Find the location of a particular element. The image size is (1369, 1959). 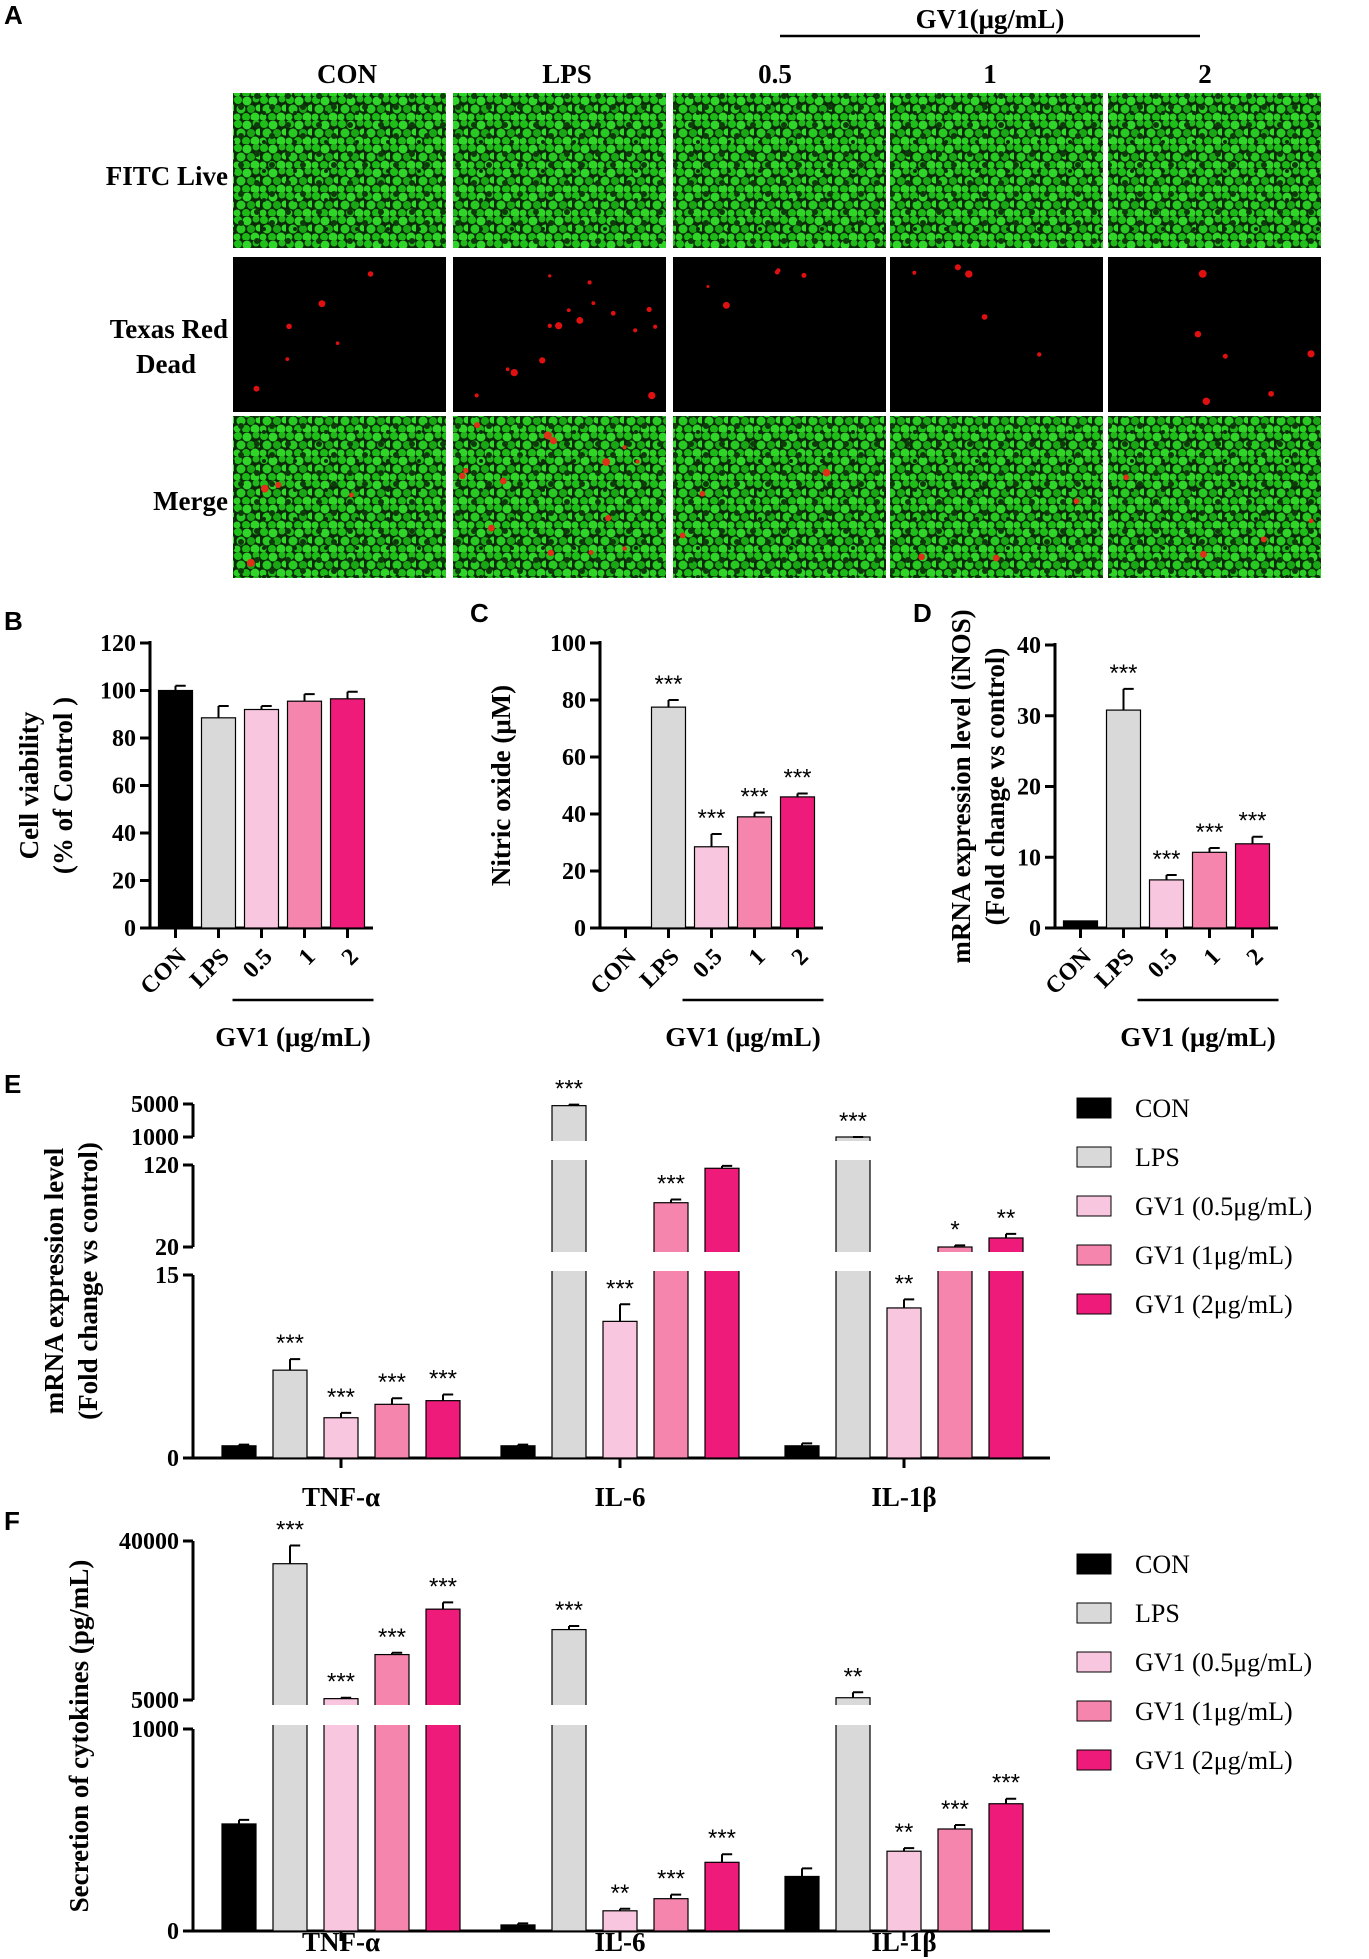

y-axis-title: Nitric oxide (μM) is located at coordinates (501, 785).